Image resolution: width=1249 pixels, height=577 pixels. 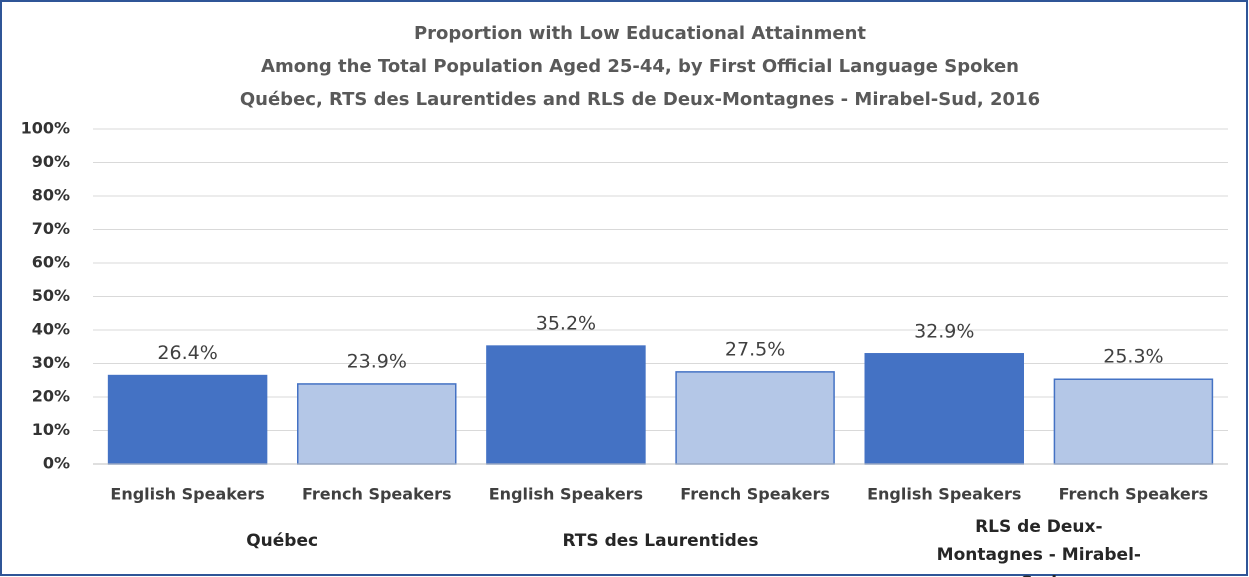 I want to click on y-tick-label: 50%, so click(x=51, y=295).